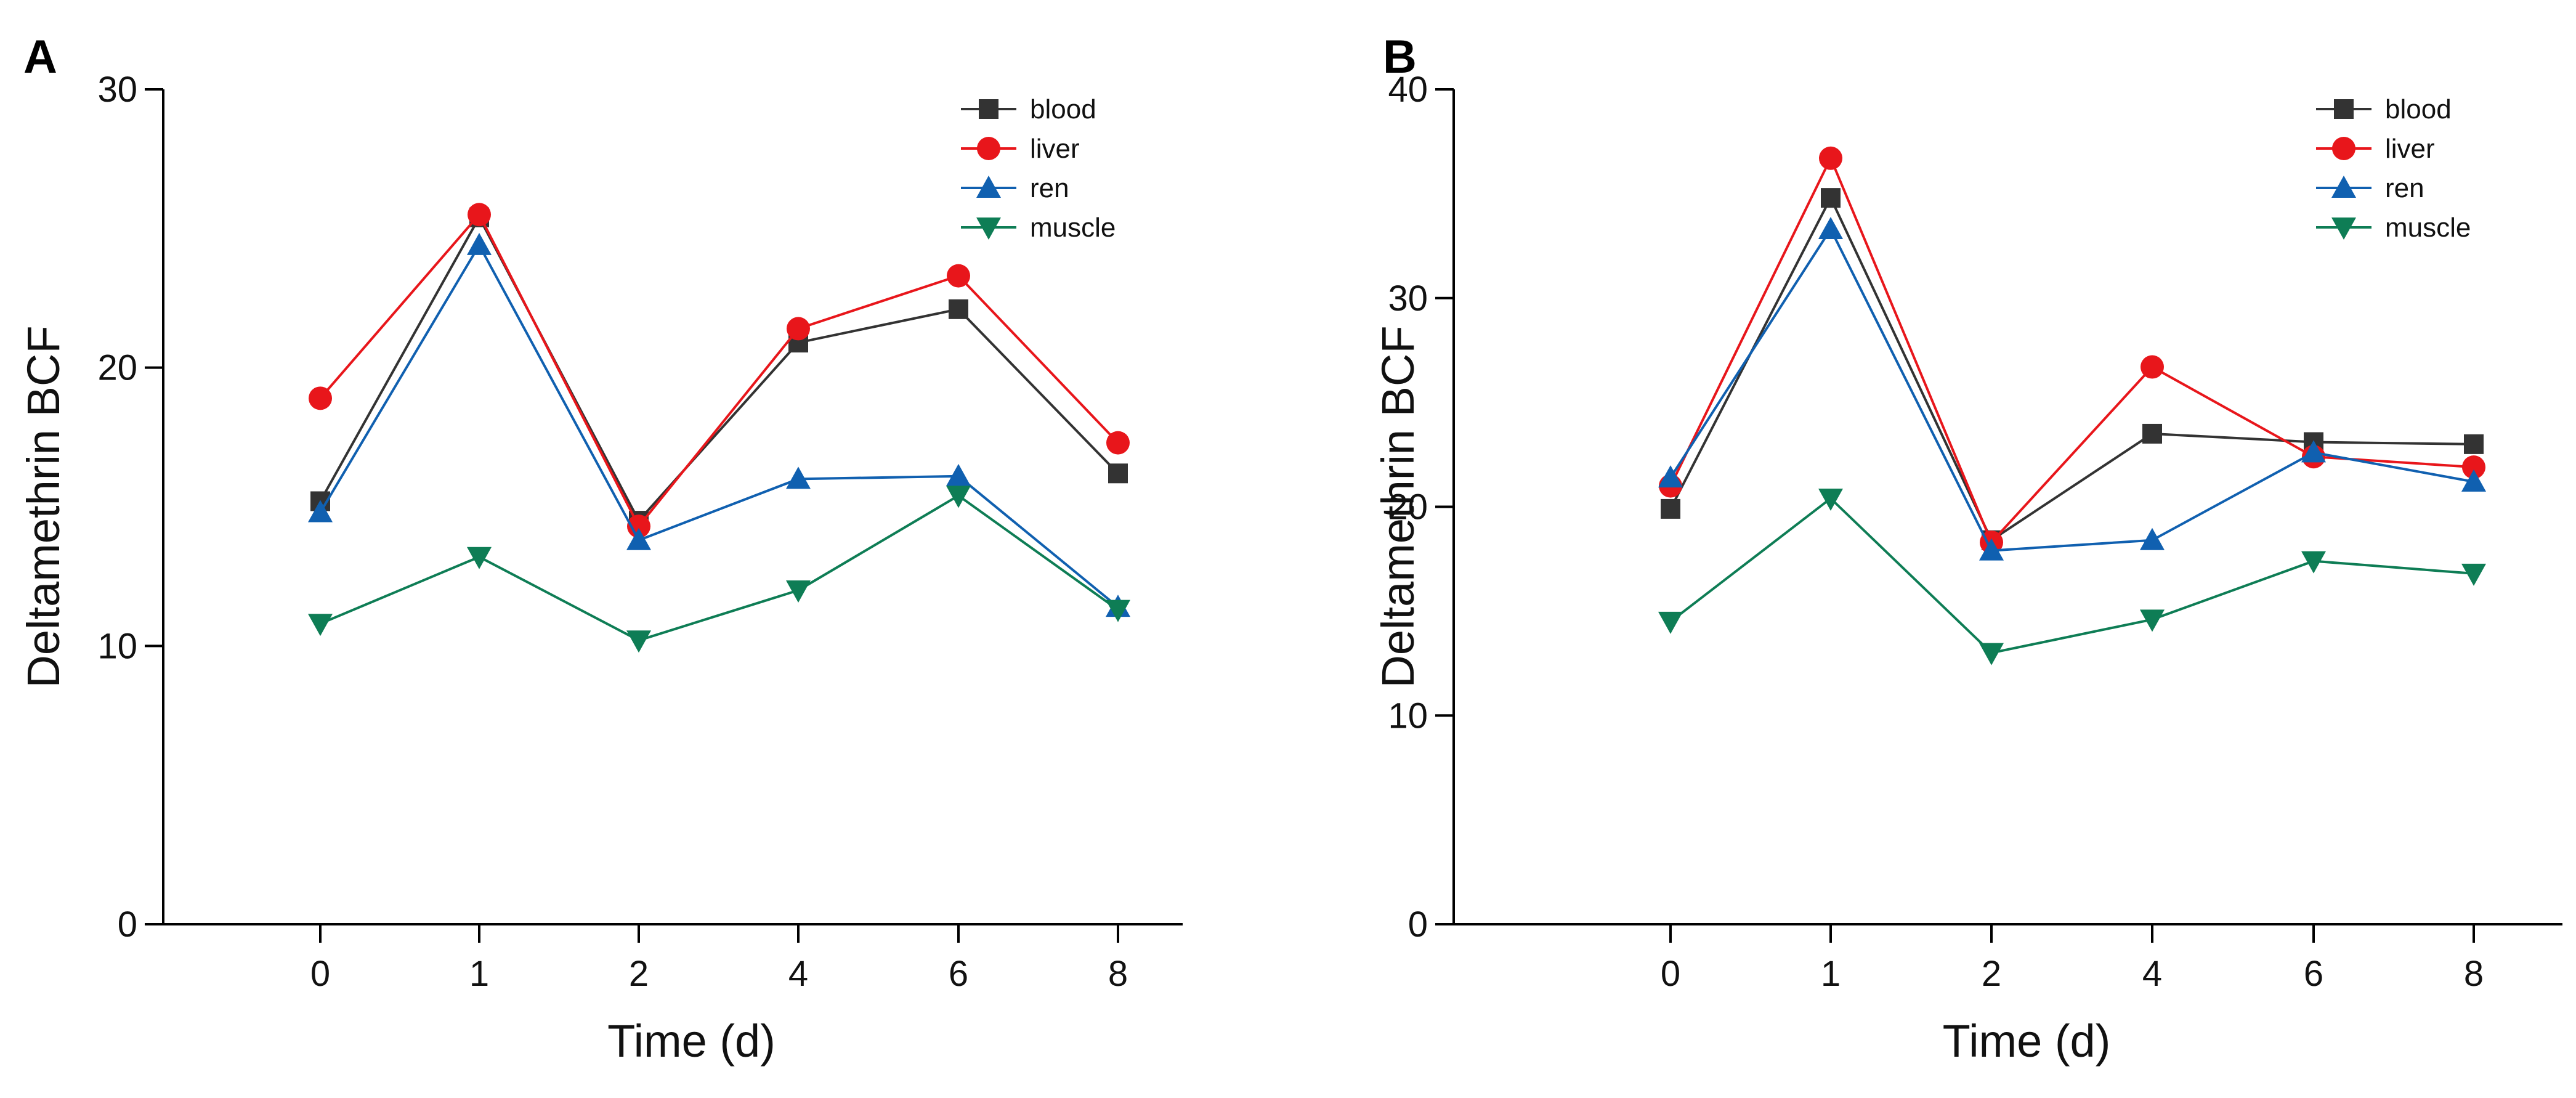  What do you see at coordinates (1408, 90) in the screenshot?
I see `y-tick-label: 40` at bounding box center [1408, 90].